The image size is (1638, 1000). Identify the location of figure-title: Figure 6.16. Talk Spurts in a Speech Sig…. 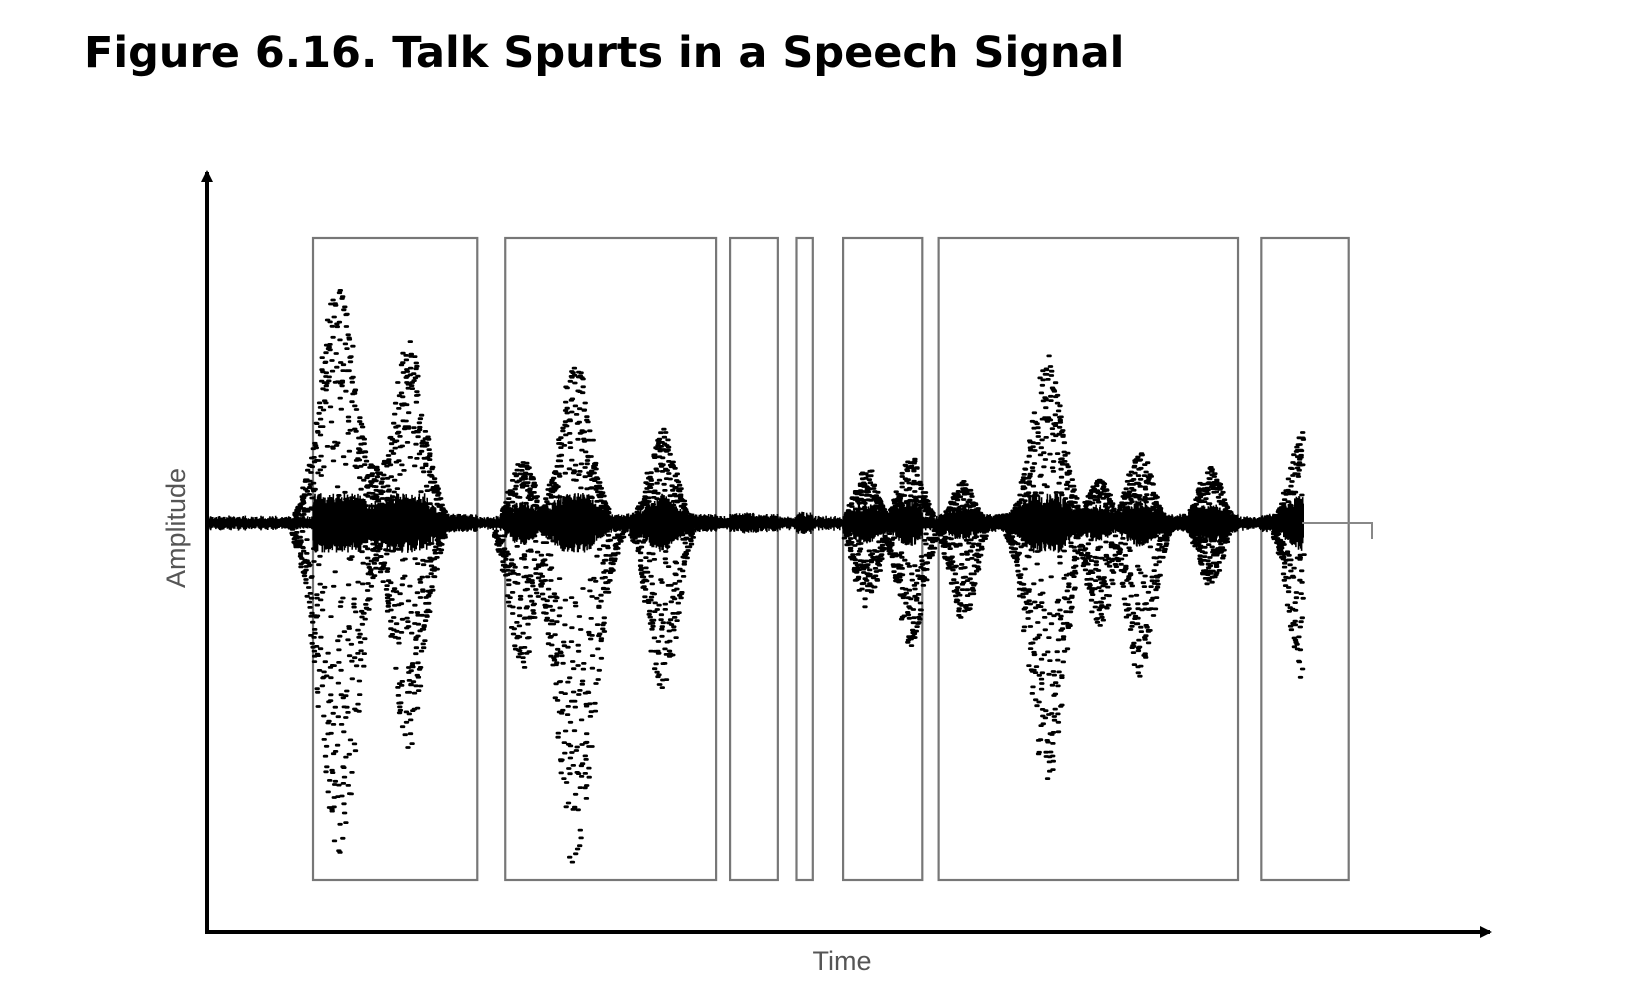
(604, 53).